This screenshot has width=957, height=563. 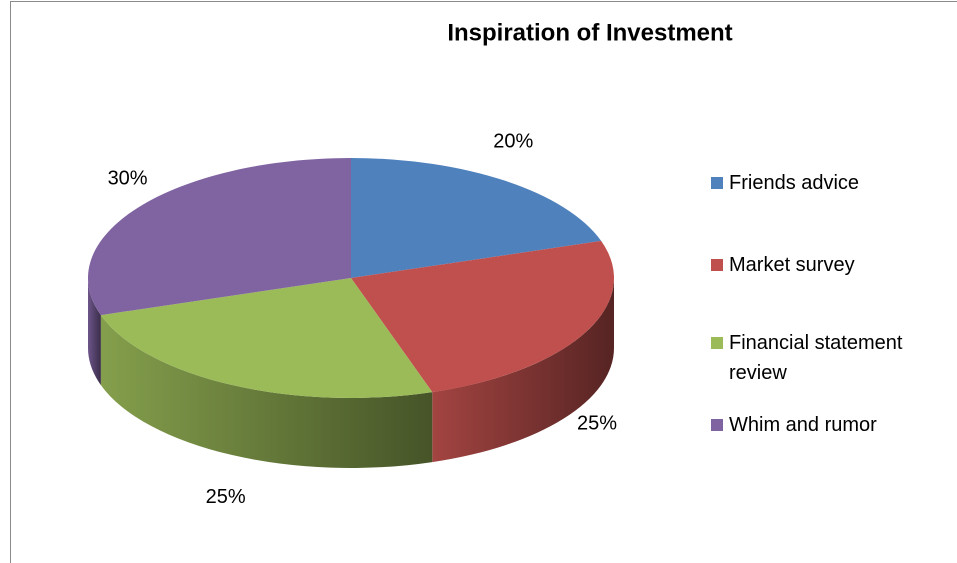 What do you see at coordinates (803, 425) in the screenshot?
I see `legend-label: Whim and rumor` at bounding box center [803, 425].